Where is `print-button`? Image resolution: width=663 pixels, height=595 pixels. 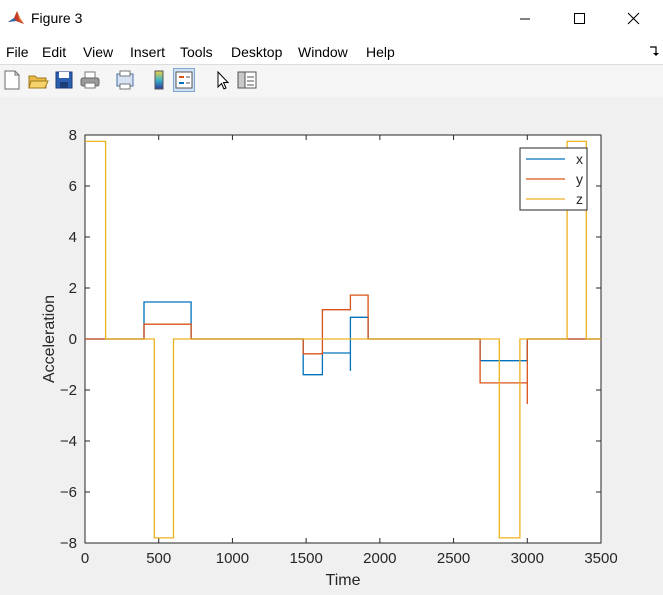
print-button is located at coordinates (90, 80).